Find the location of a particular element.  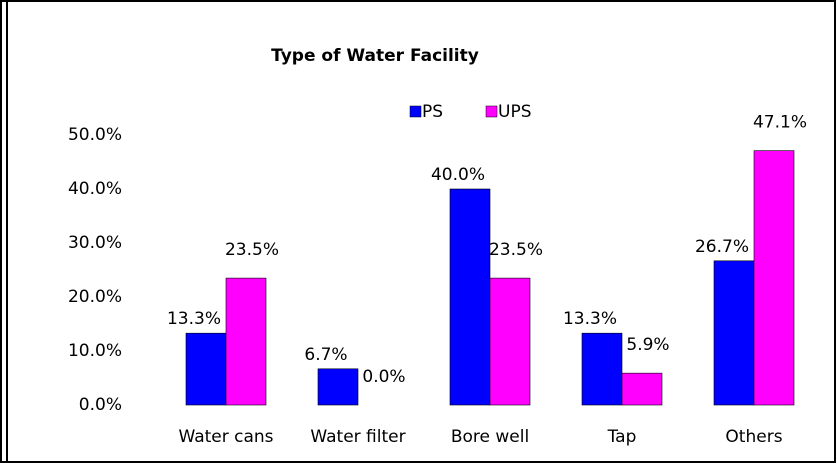

y-tick-label: 10.0% is located at coordinates (95, 351).